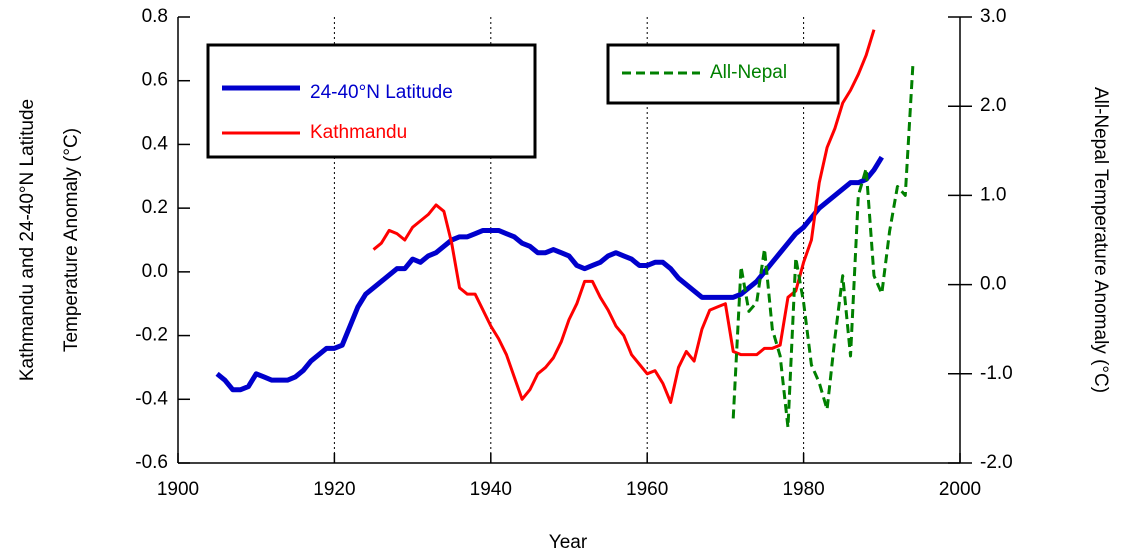  Describe the element at coordinates (155, 80) in the screenshot. I see `y-tick-label: 0.6` at that location.